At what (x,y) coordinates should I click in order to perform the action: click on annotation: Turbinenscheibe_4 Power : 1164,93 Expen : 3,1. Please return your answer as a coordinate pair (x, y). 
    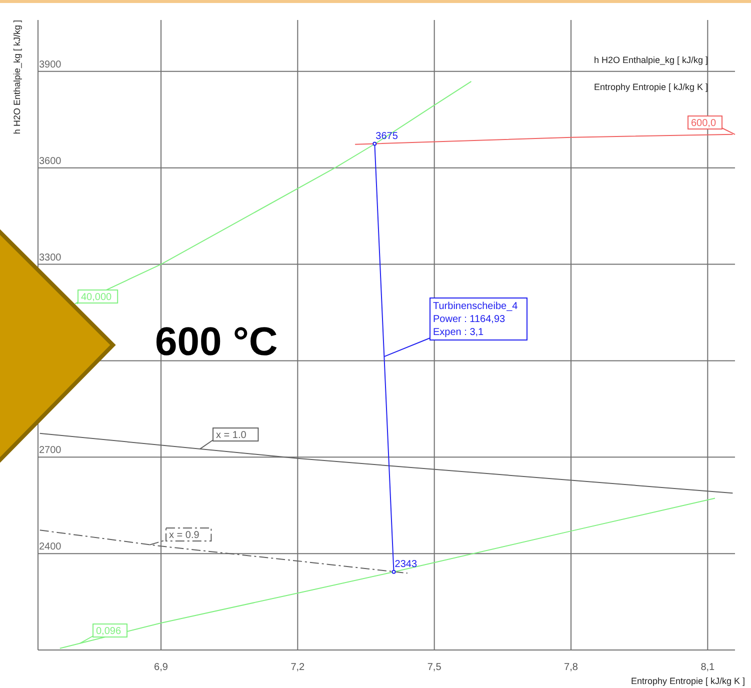
    Looking at the image, I should click on (475, 319).